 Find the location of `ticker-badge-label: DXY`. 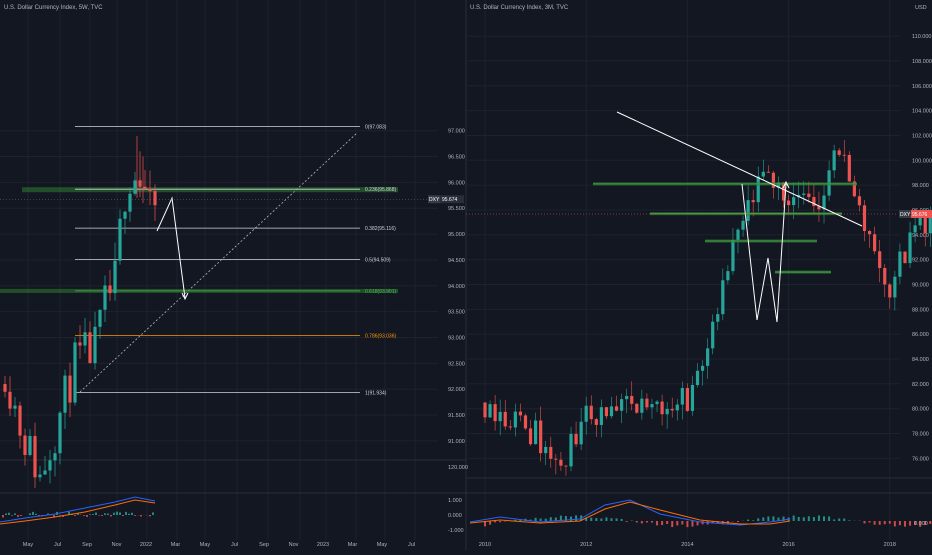

ticker-badge-label: DXY is located at coordinates (434, 200).